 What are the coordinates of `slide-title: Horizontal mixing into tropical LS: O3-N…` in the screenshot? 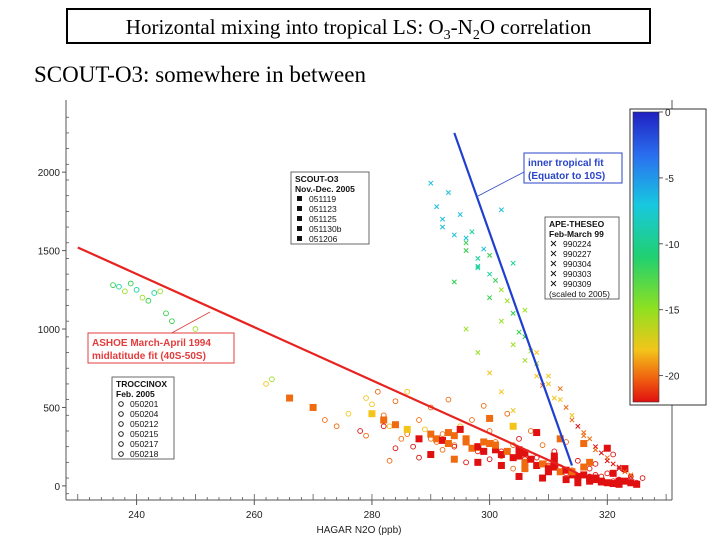 It's located at (358, 26).